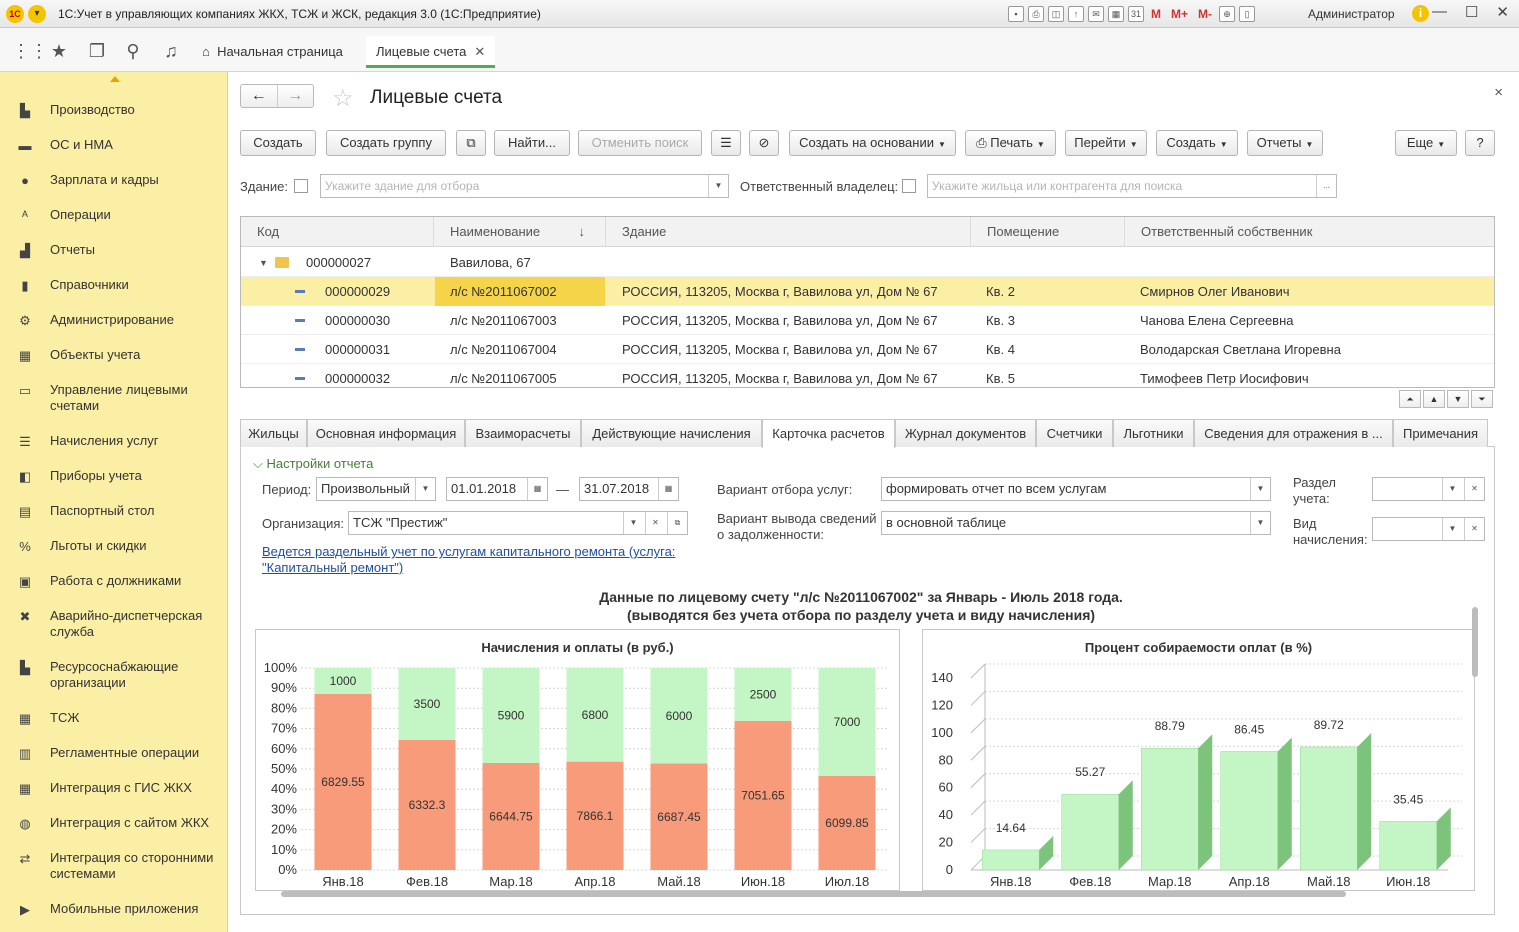 This screenshot has width=1519, height=932. I want to click on create-dropdown-button: Создать ▼, so click(1197, 143).